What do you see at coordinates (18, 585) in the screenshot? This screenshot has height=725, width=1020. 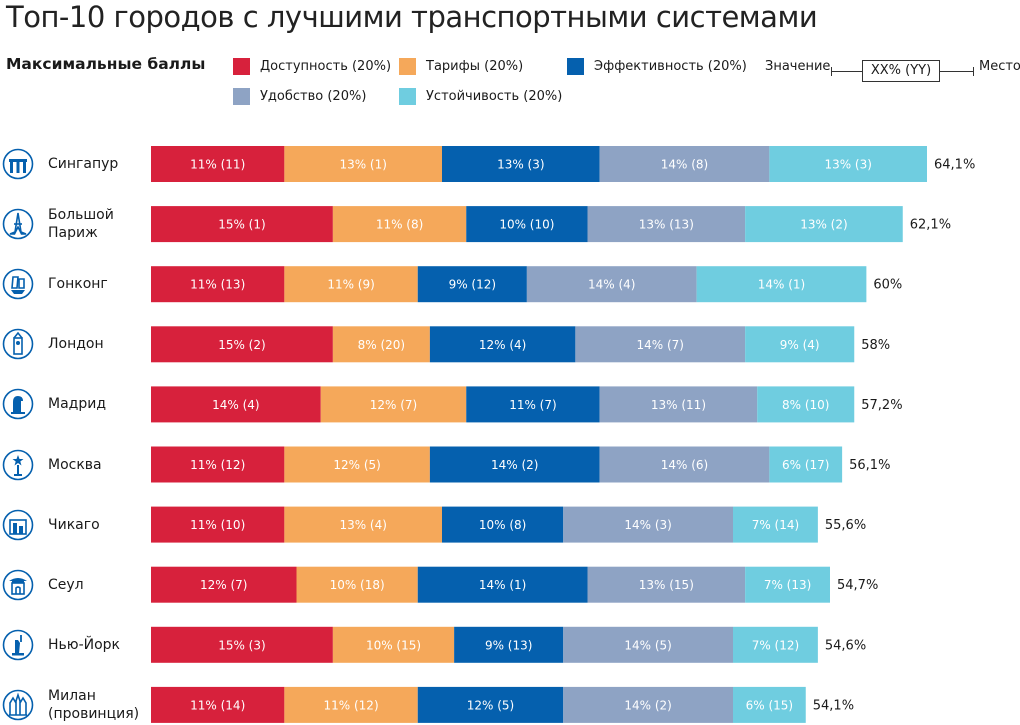 I see `seoul-gate-icon` at bounding box center [18, 585].